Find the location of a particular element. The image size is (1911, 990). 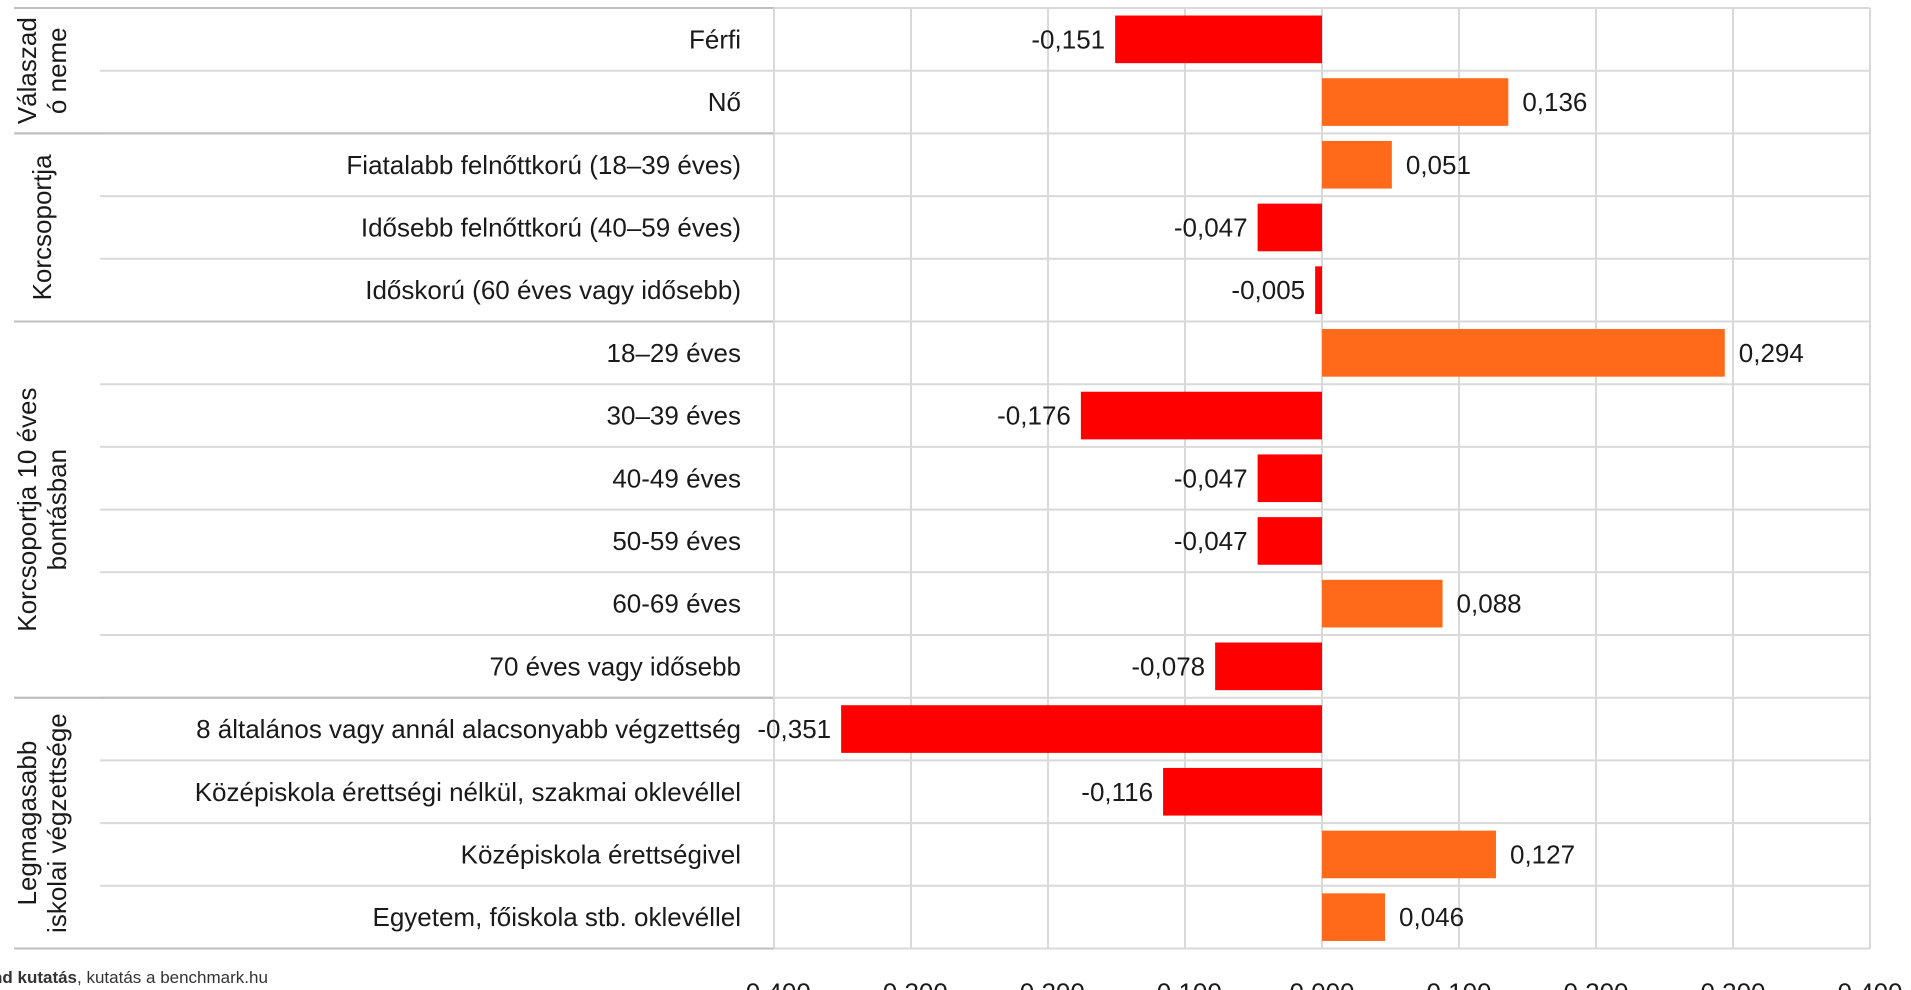

group-label-1-line-0: Korcsoportja is located at coordinates (42, 227).